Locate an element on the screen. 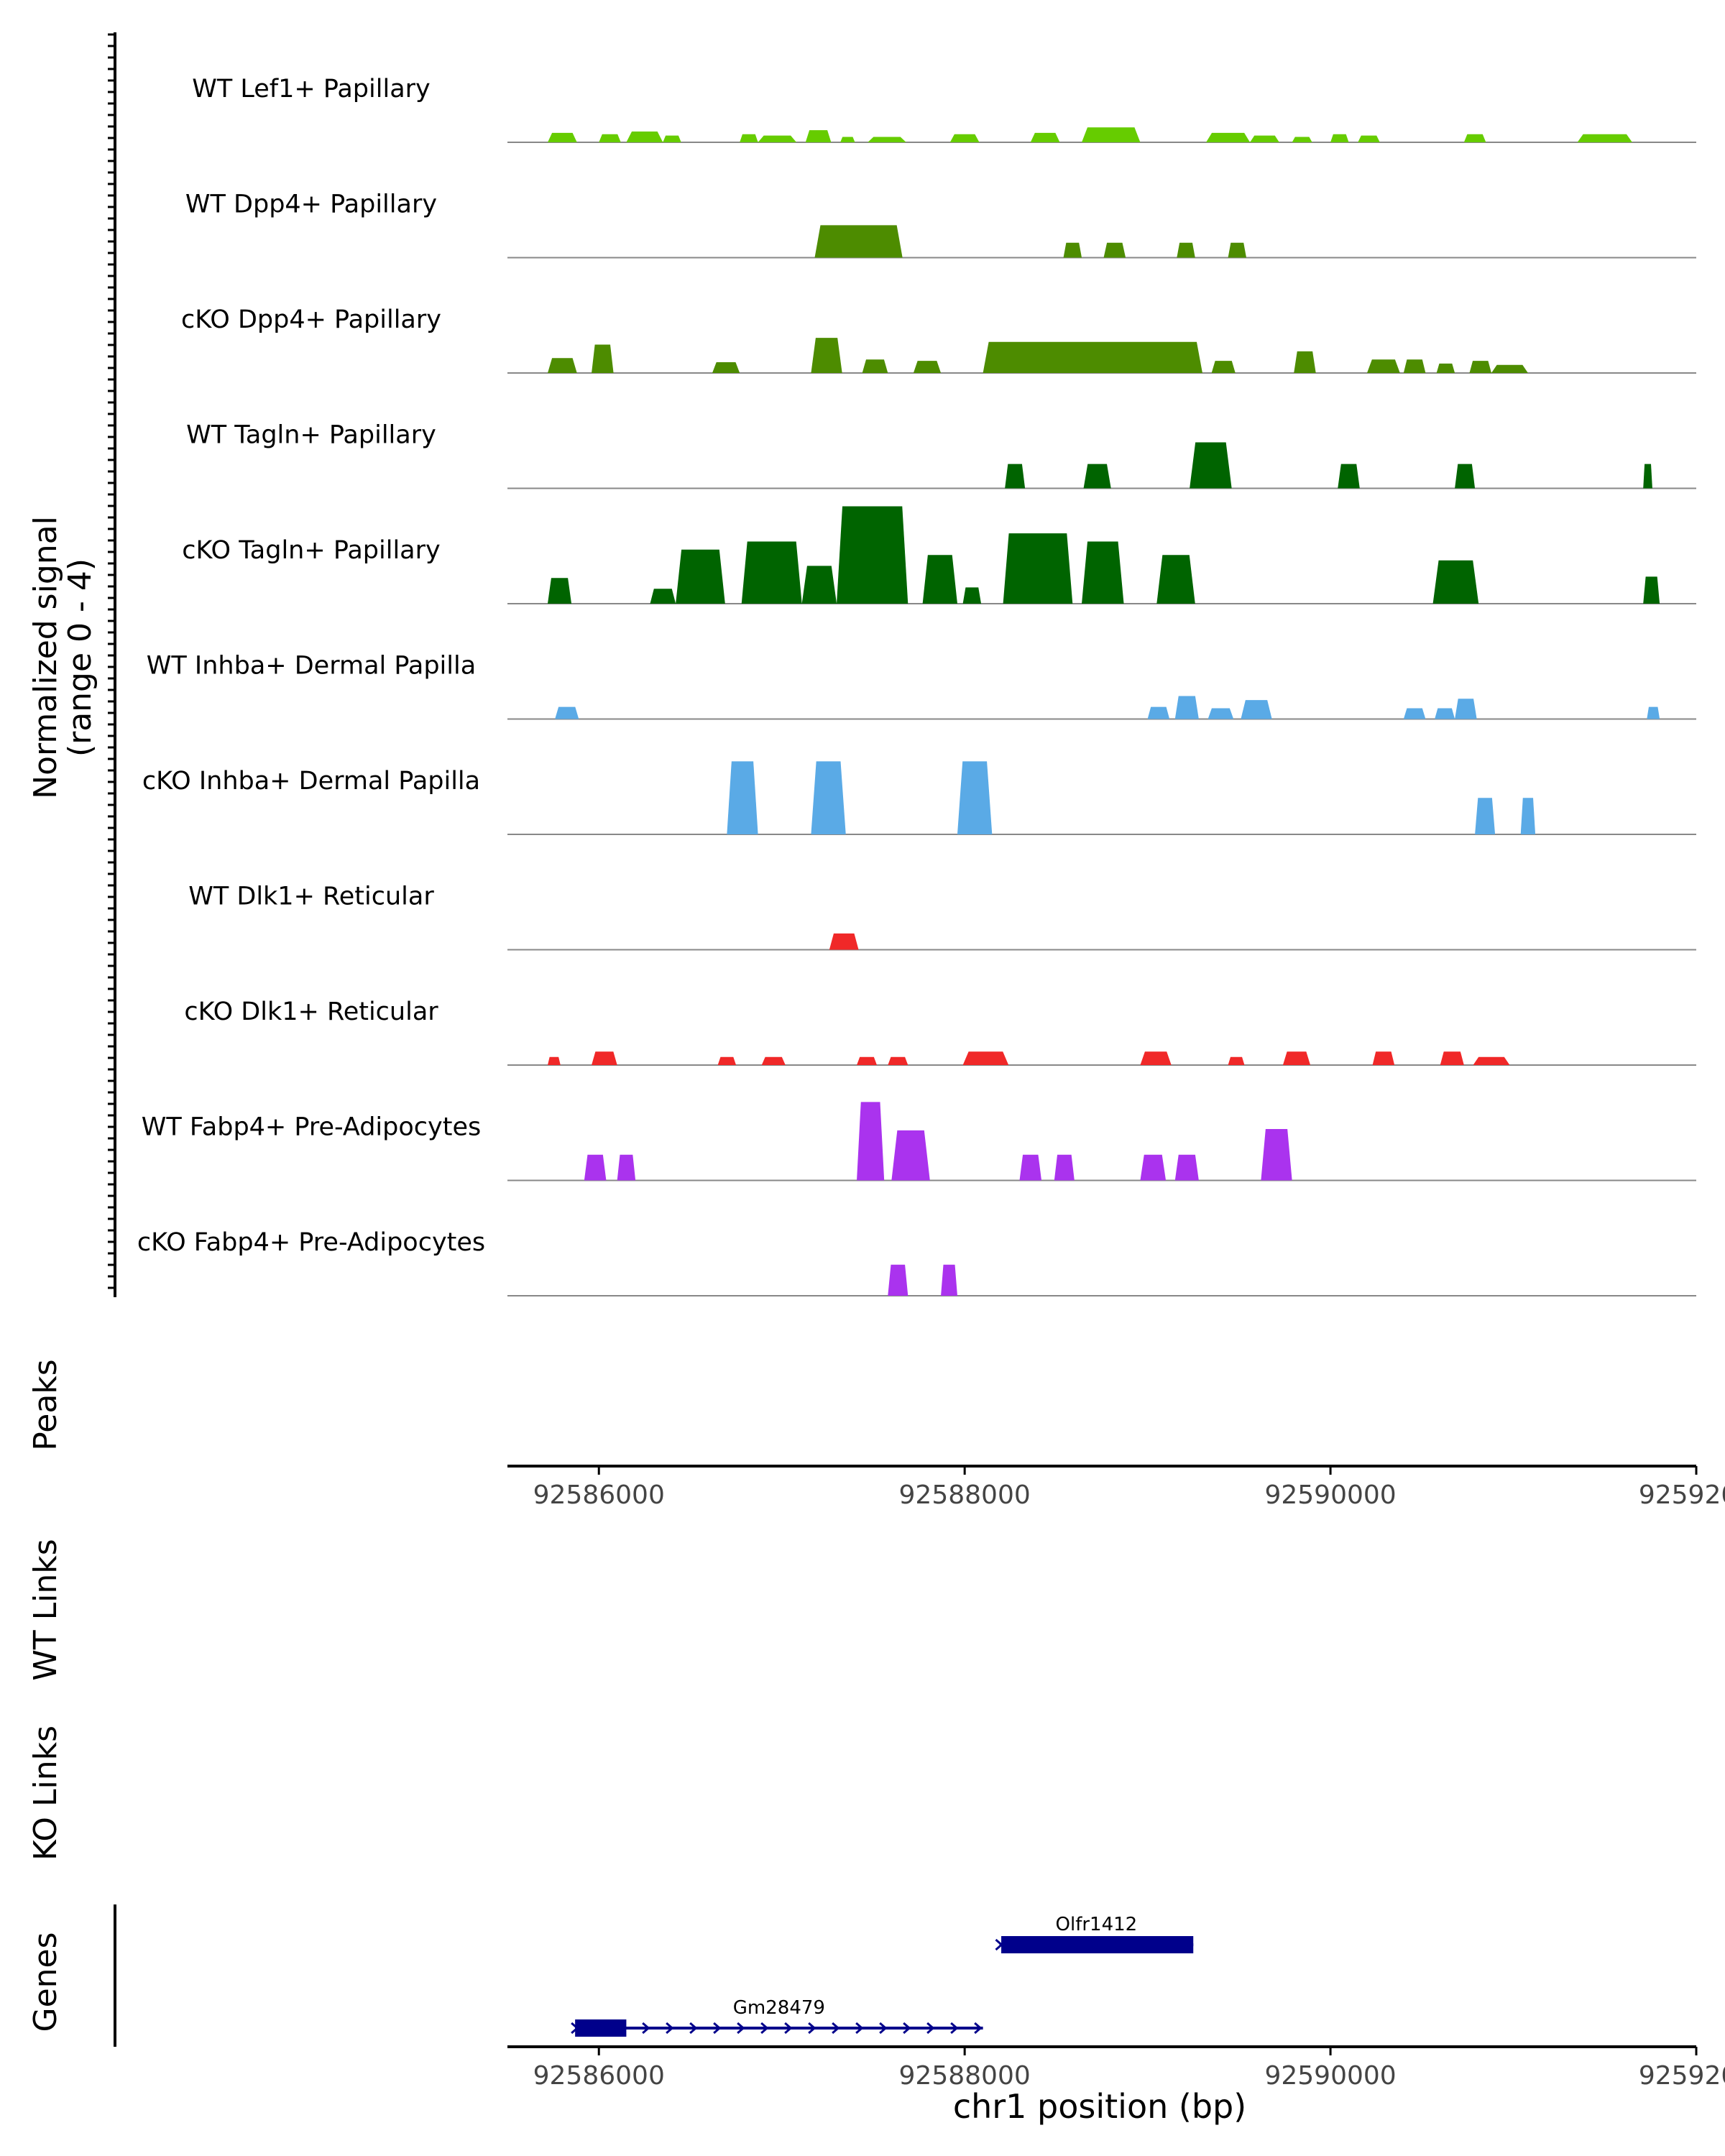 Image resolution: width=1725 pixels, height=2156 pixels. track-label: WT Fabp4+ Pre-Adipocytes is located at coordinates (311, 1127).